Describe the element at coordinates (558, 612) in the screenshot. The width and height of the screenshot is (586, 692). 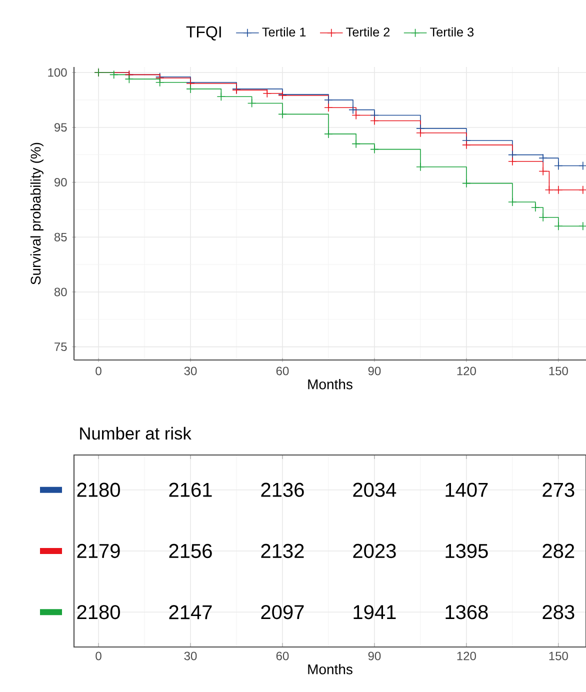
I see `data-label: 283` at that location.